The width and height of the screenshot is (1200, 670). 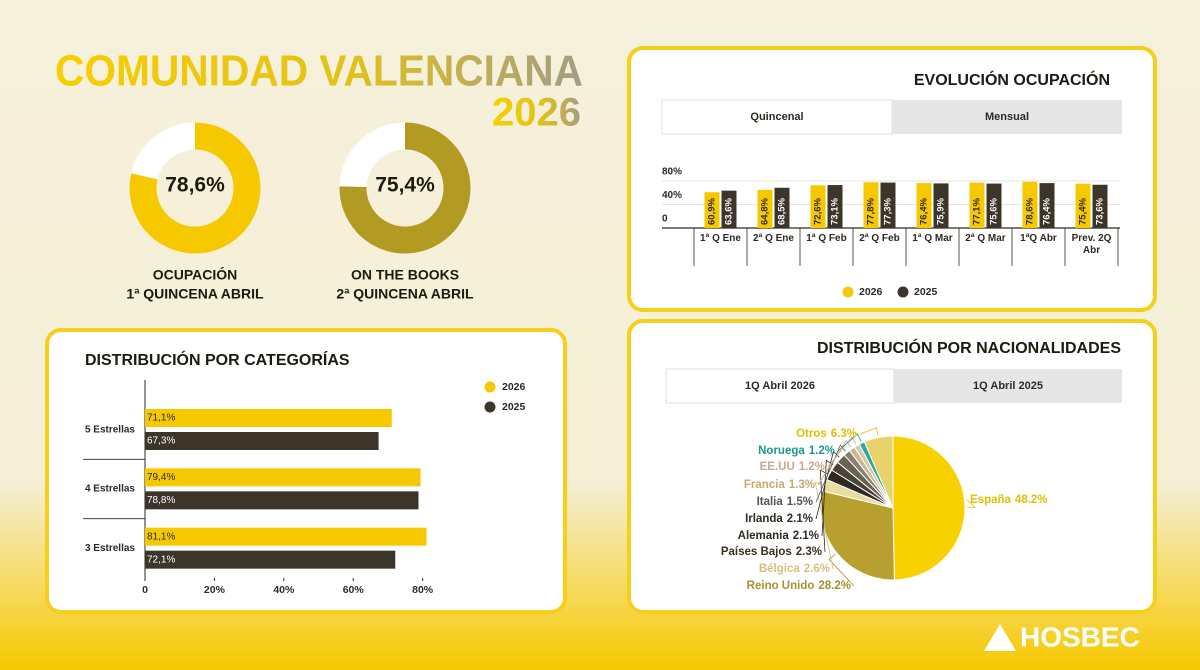 I want to click on chart-title: DISTRIBUCIÓN POR NACIONALIDADES, so click(x=969, y=347).